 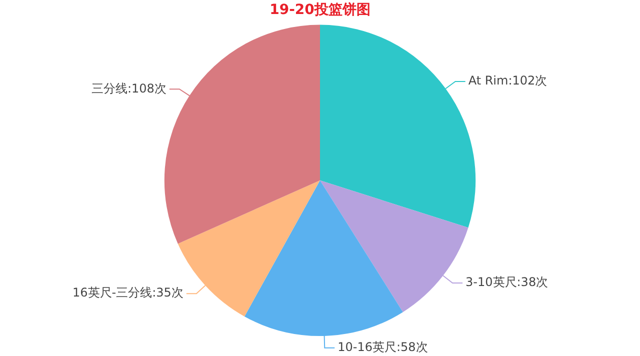 I want to click on slice-label: 10-16英尺:58次, so click(x=383, y=347).